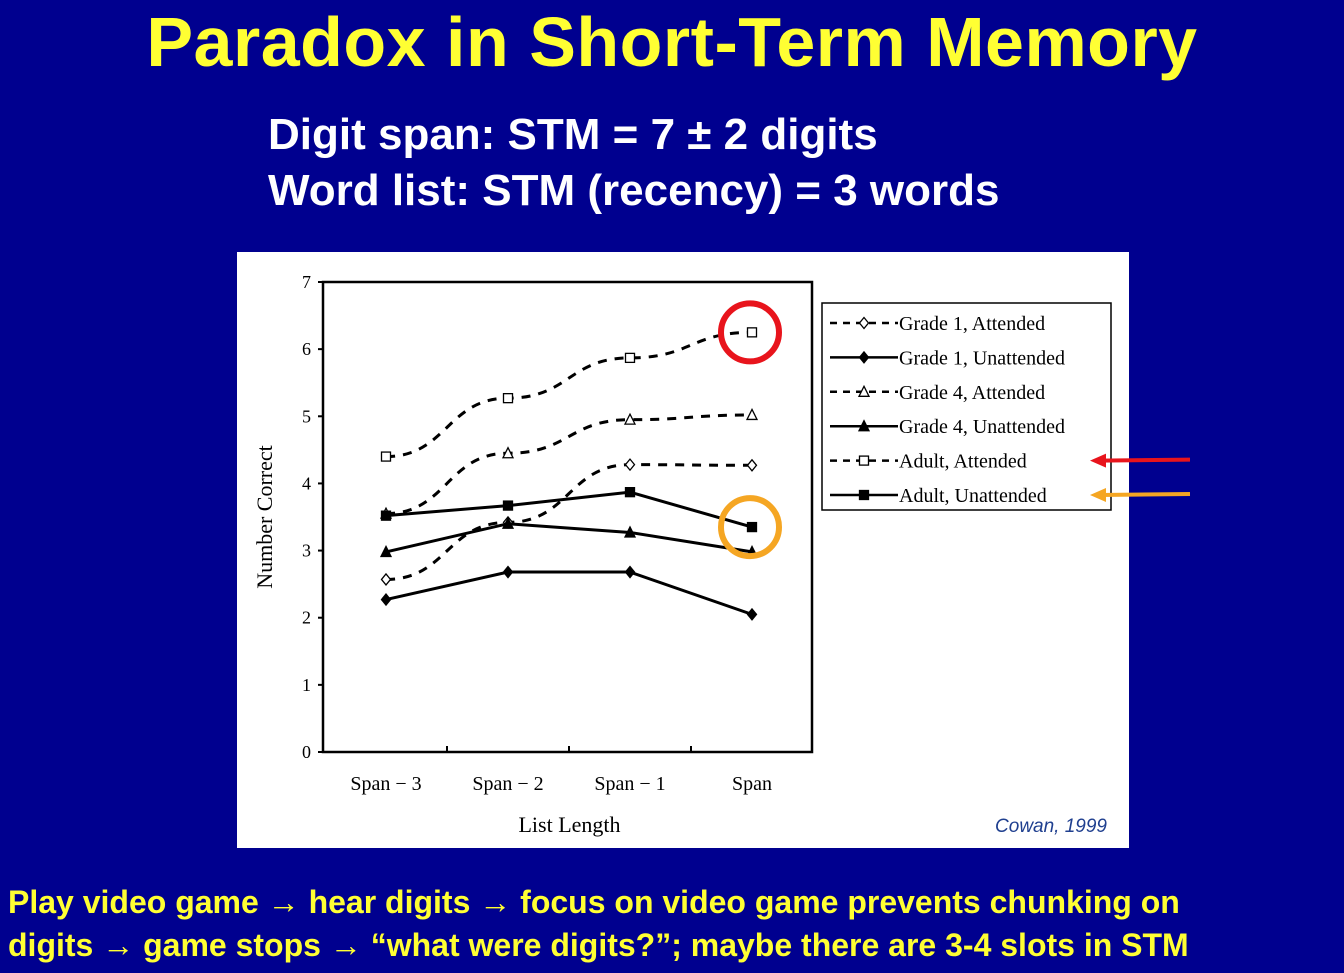  I want to click on legend-label-1: Grade 1, Unattended, so click(982, 358).